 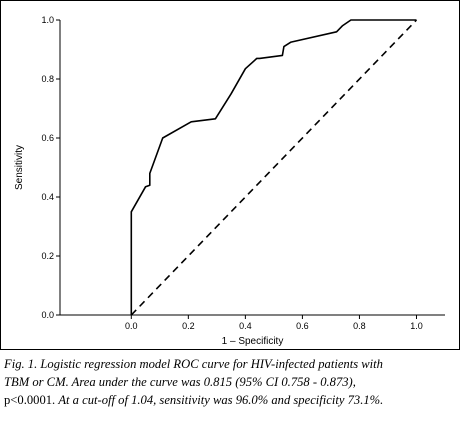 I want to click on caption-p-value: p<0.0001., so click(x=30, y=400).